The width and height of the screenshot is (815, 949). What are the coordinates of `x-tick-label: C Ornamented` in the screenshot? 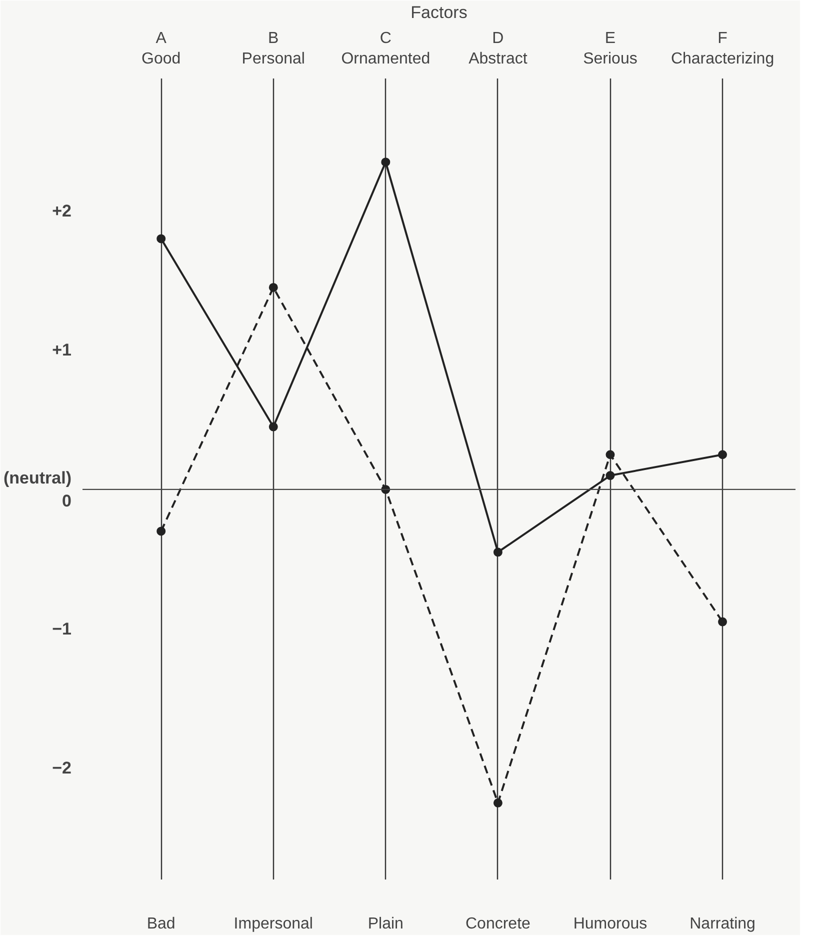 It's located at (385, 49).